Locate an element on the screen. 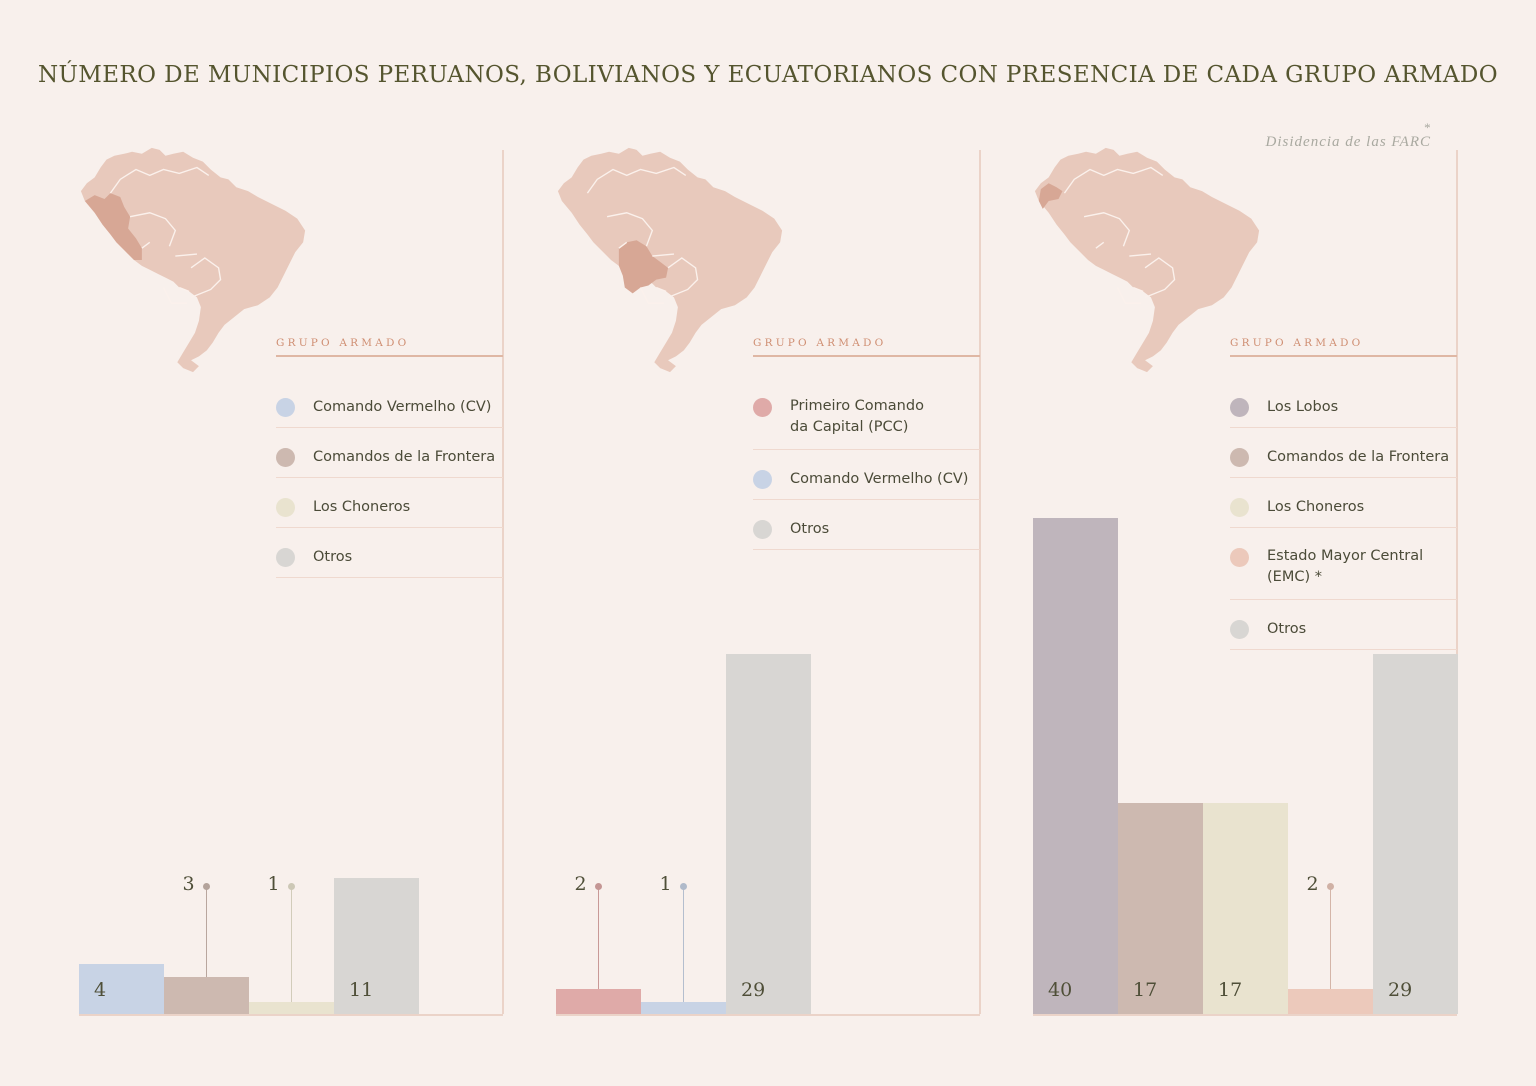 The height and width of the screenshot is (1086, 1536). south-america-map-bolivia is located at coordinates (670, 260).